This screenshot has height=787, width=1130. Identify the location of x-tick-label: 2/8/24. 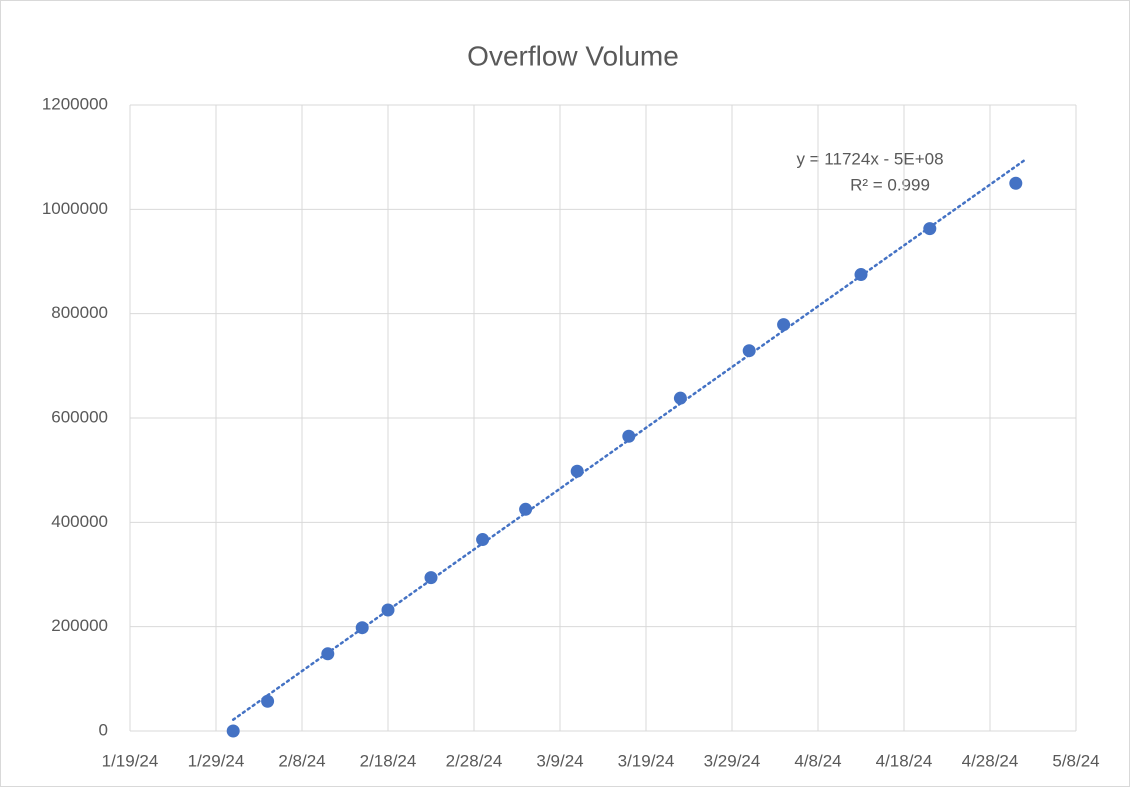
(301, 760).